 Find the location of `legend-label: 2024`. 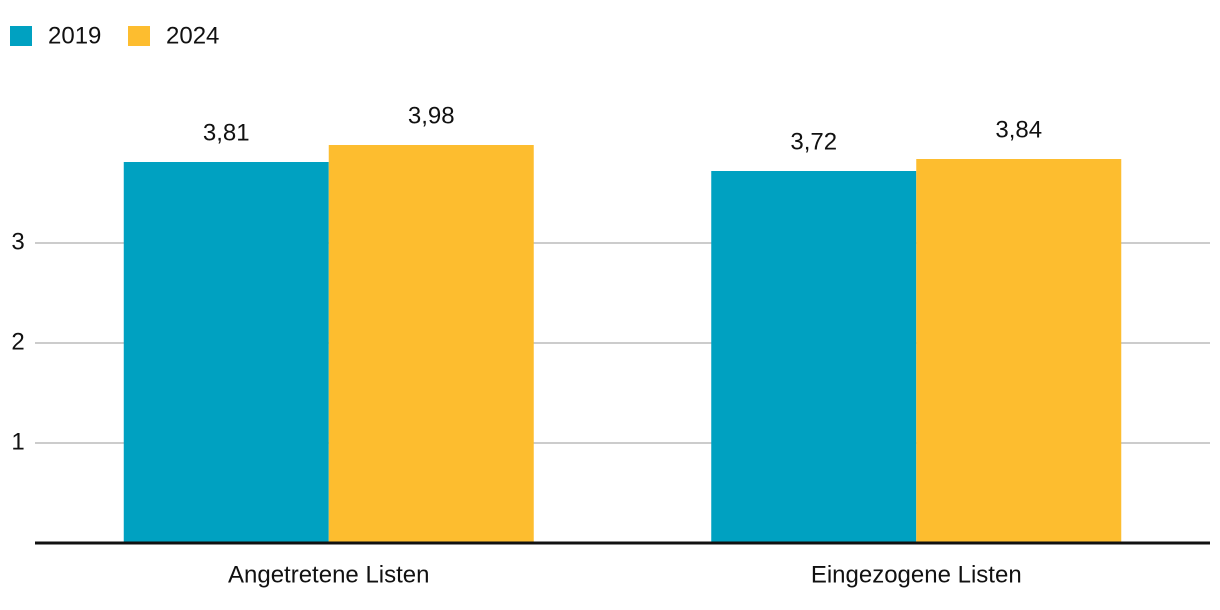

legend-label: 2024 is located at coordinates (192, 35).